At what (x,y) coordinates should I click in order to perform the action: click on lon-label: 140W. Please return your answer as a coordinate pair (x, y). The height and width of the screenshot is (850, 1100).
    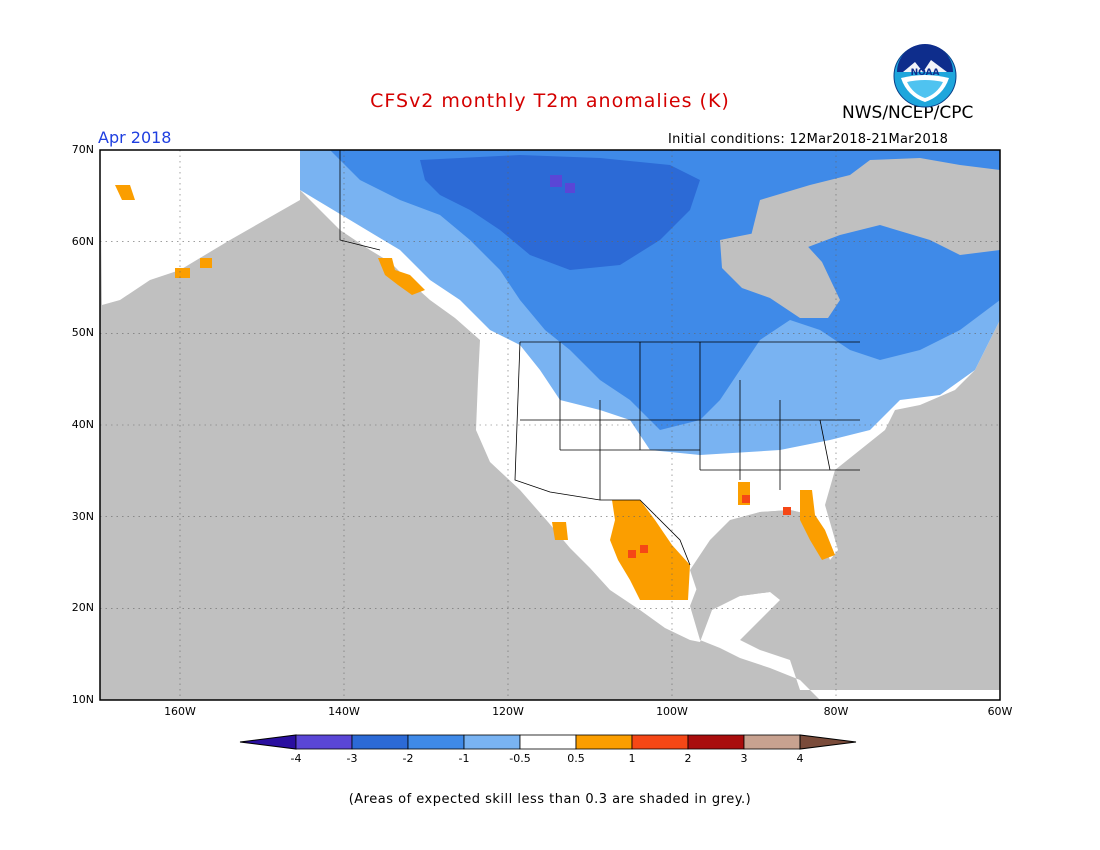
    Looking at the image, I should click on (344, 711).